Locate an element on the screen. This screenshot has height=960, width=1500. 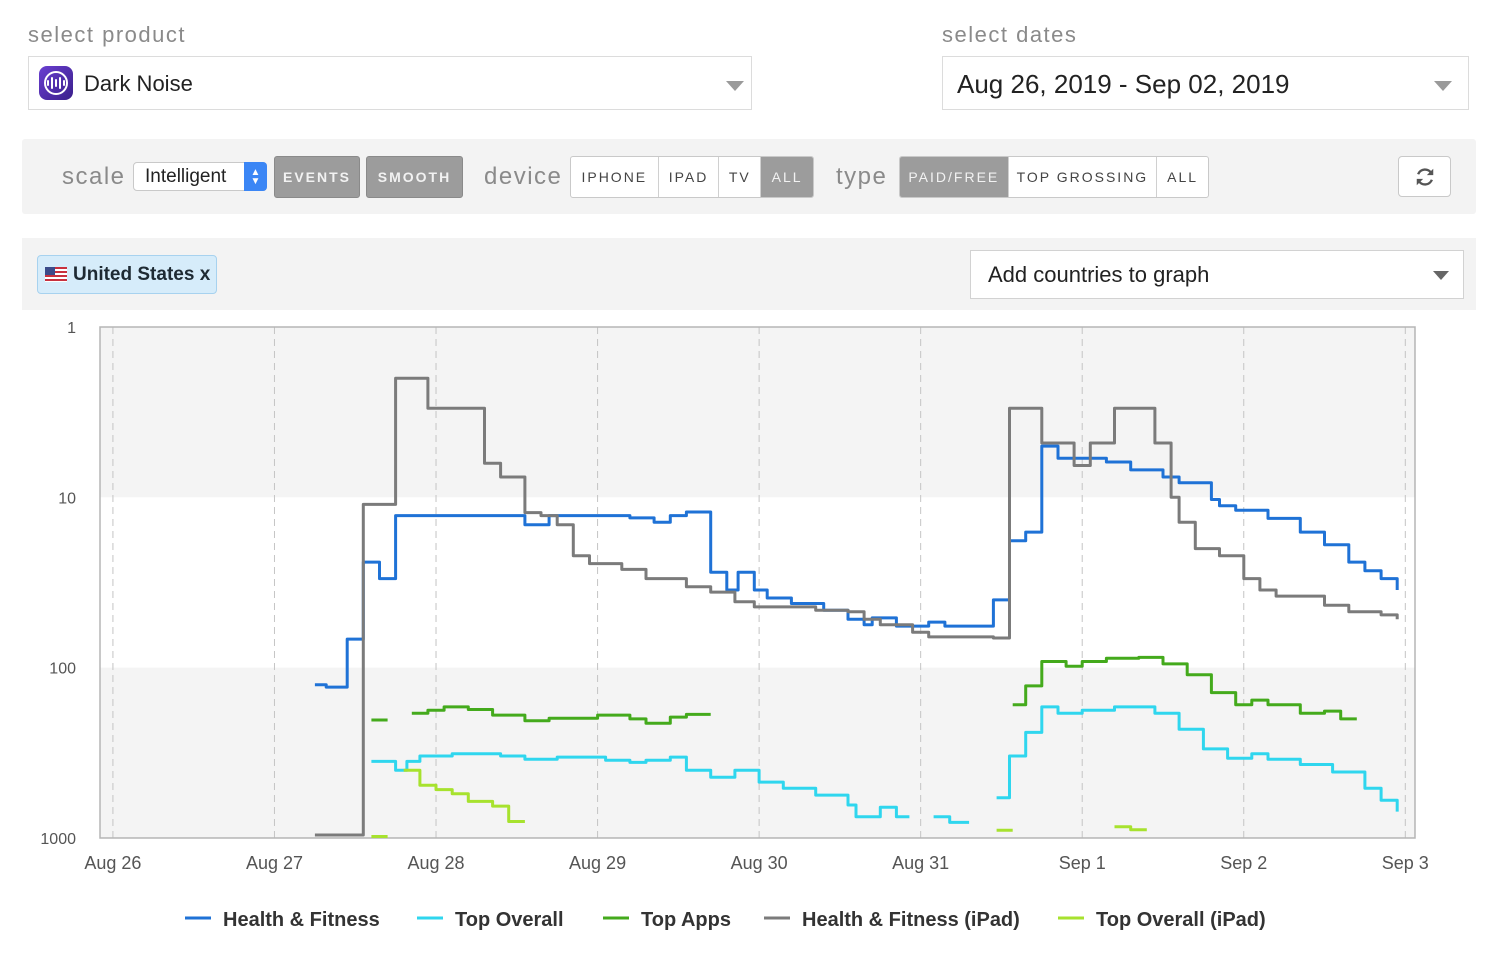
country-chip-united-states: United States x is located at coordinates (127, 274).